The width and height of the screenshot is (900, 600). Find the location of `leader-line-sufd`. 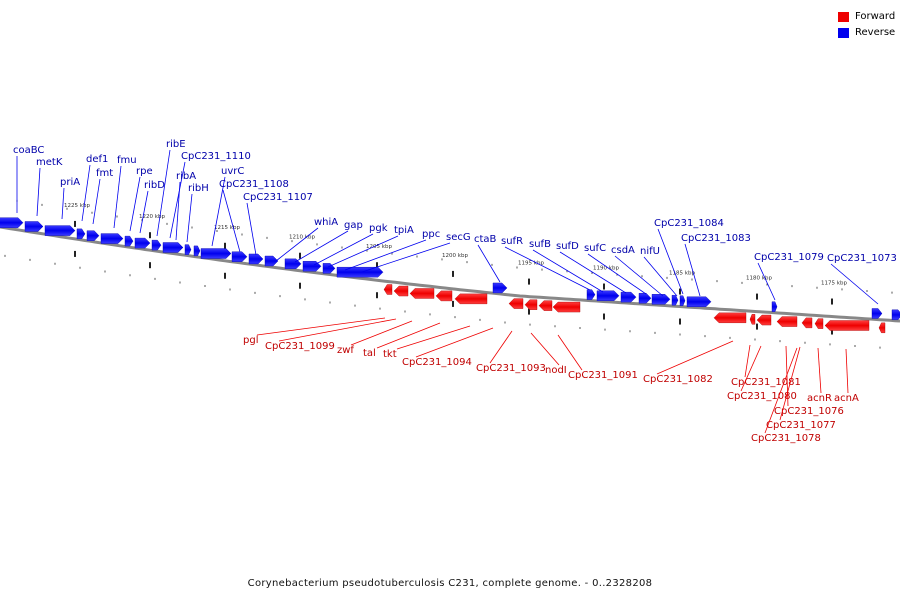

leader-line-sufd is located at coordinates (593, 272).